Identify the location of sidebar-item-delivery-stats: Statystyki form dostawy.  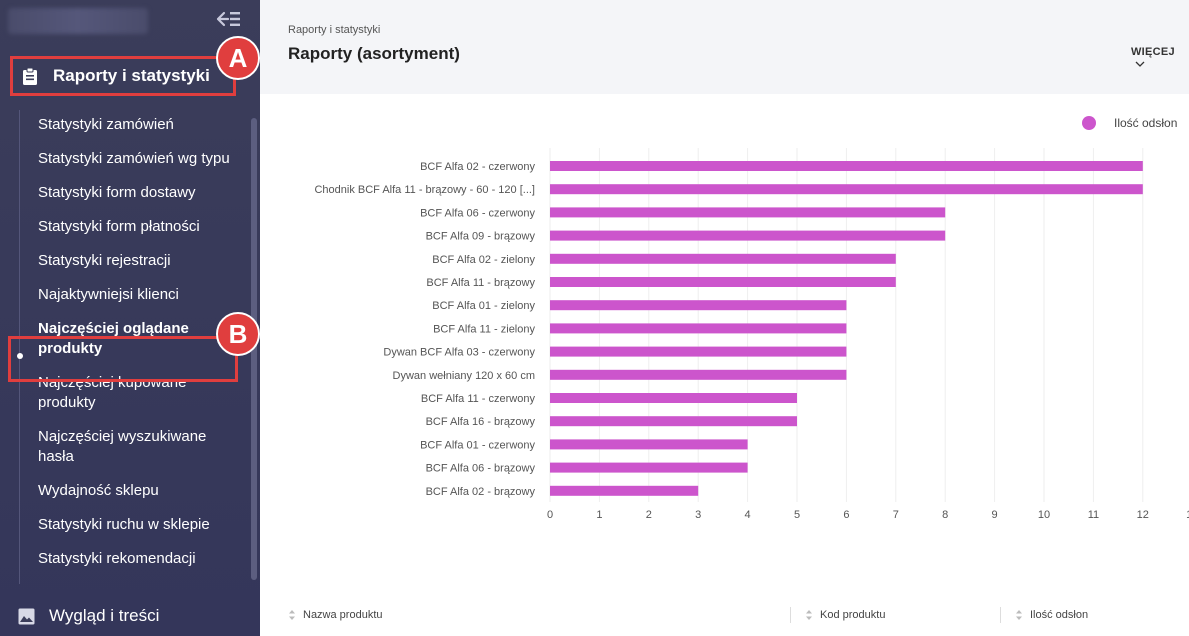
(117, 192).